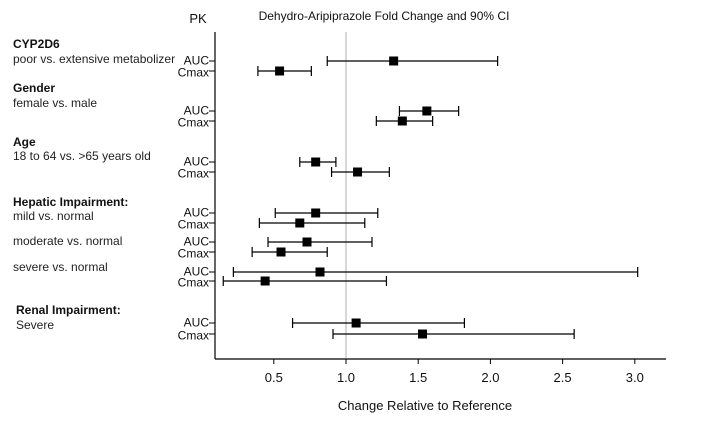  I want to click on group-subtitle: Severe, so click(35, 325).